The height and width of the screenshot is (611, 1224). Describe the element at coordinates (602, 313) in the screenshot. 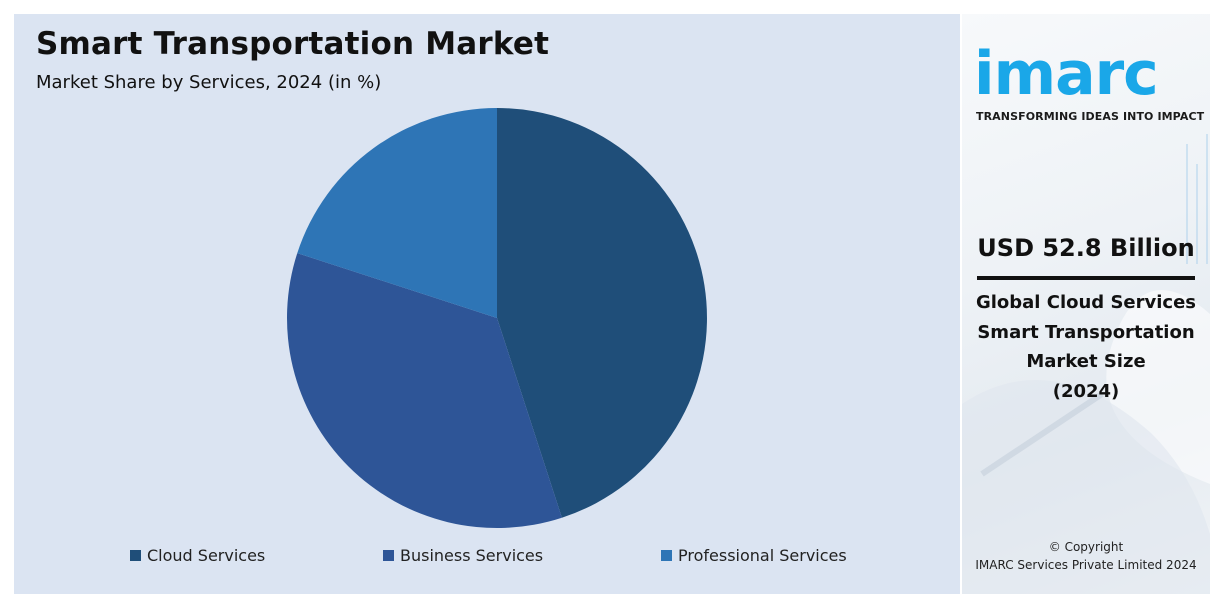

I see `pie-slice-cloud-services` at that location.